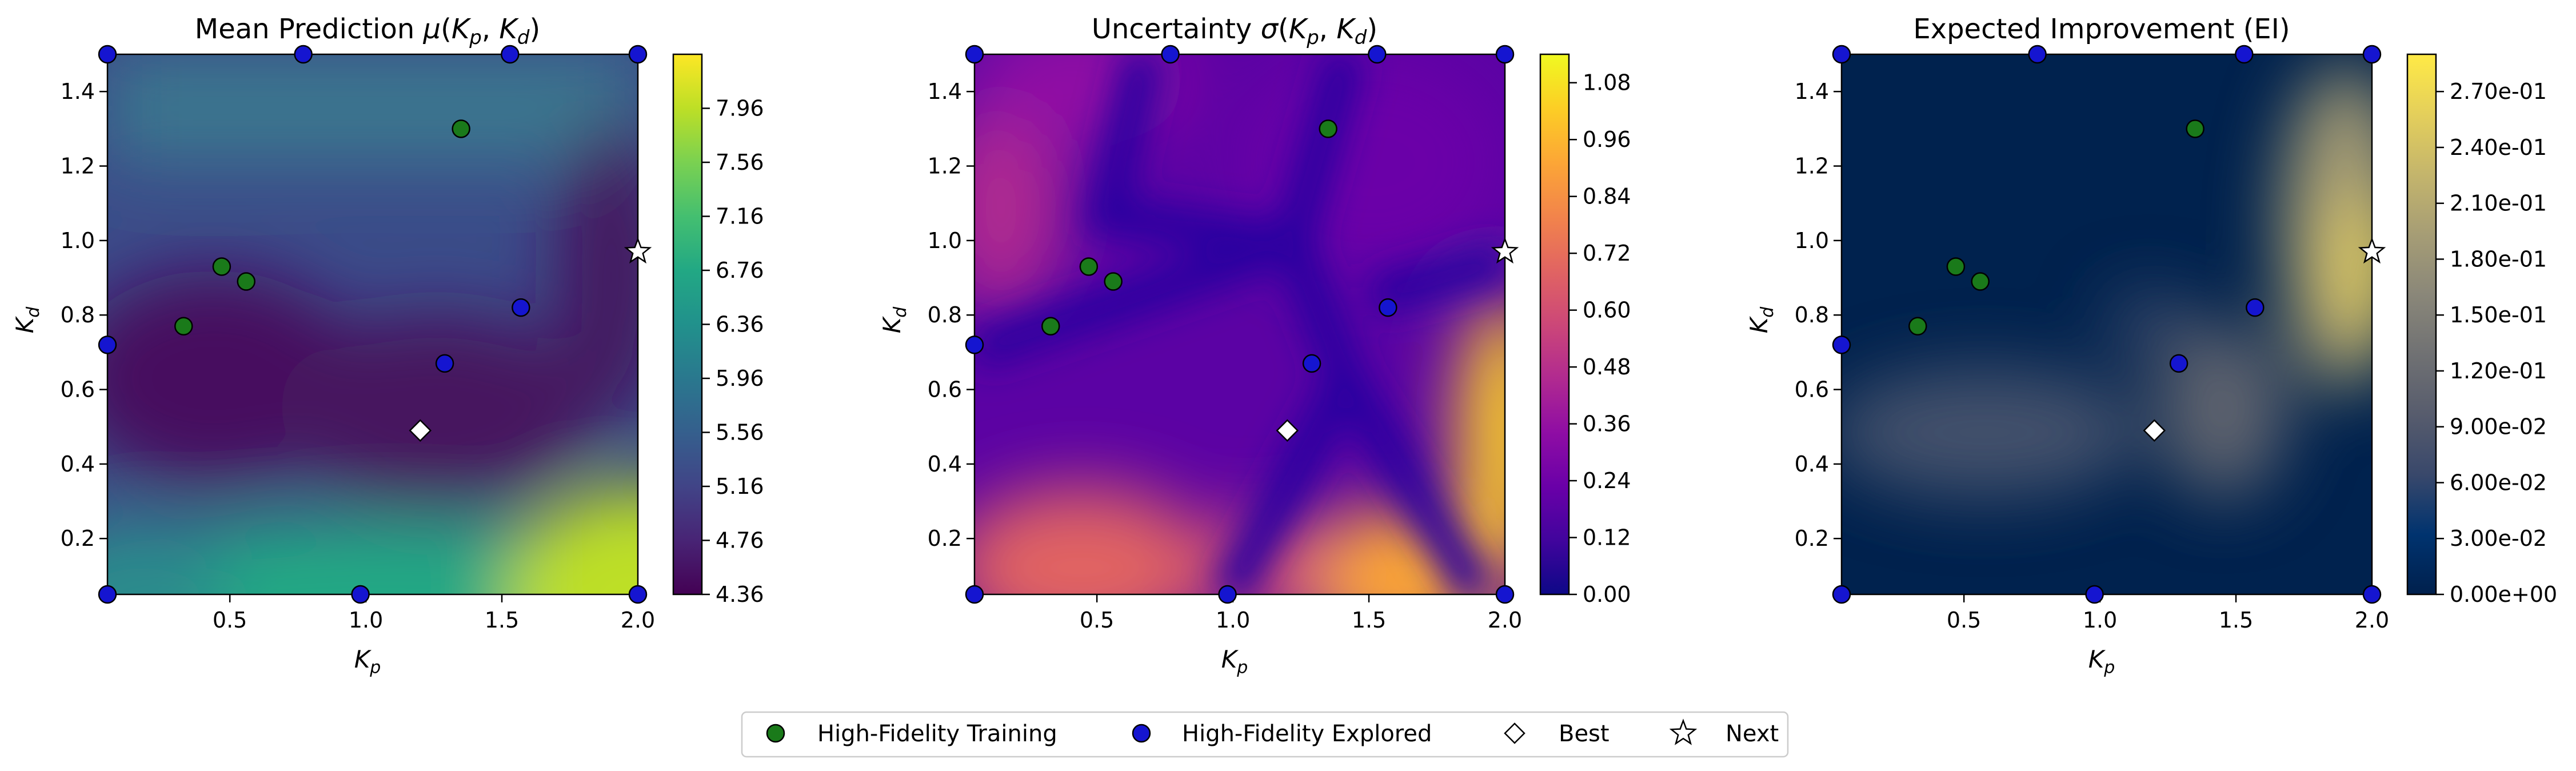 The height and width of the screenshot is (771, 2576). Describe the element at coordinates (2499, 427) in the screenshot. I see `colorbar-tick-label: 9.00e-02` at that location.